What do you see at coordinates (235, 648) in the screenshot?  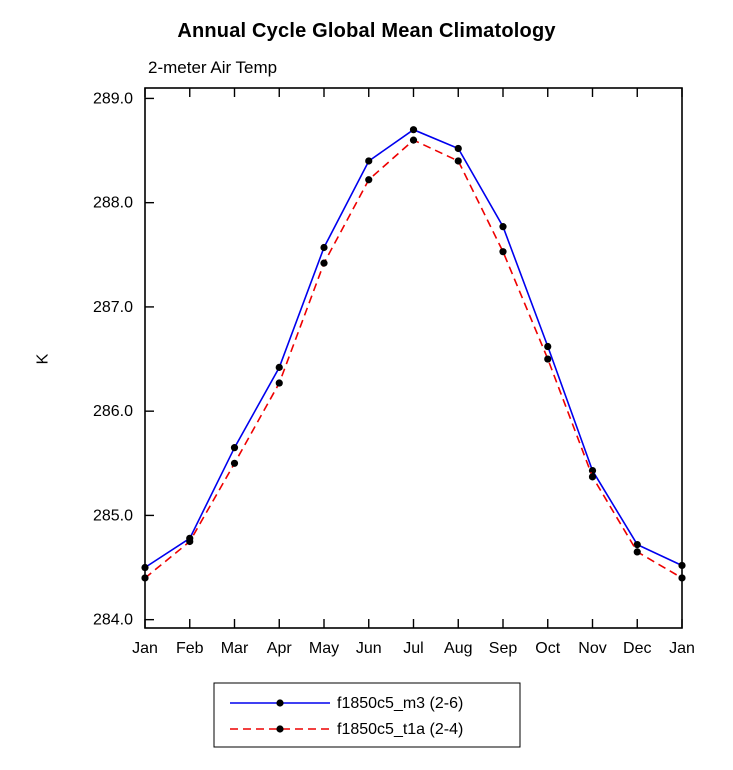 I see `x-axis-label: Mar` at bounding box center [235, 648].